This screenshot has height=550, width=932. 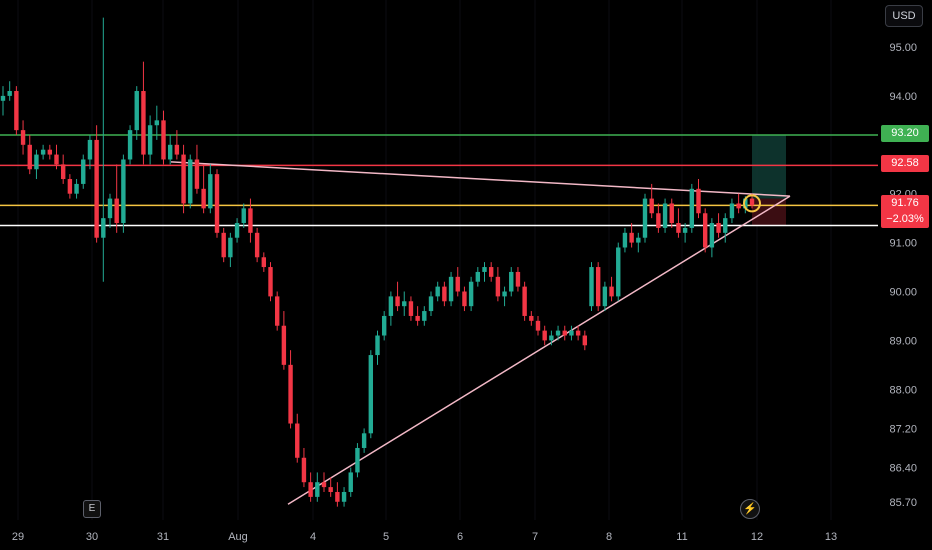 I want to click on position-stop-zone, so click(x=769, y=212).